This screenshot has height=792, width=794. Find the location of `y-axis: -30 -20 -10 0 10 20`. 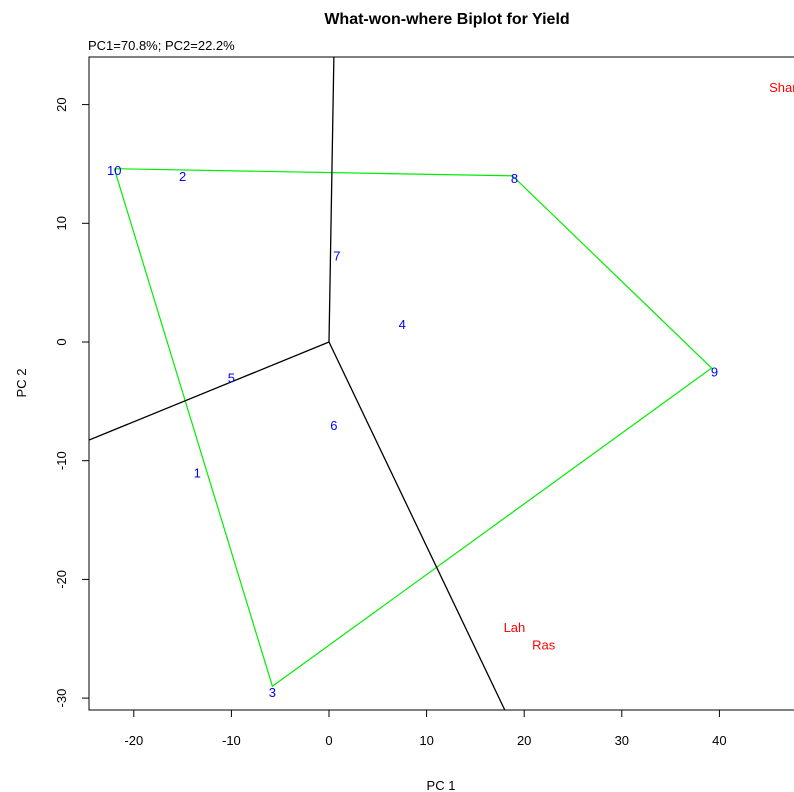

y-axis: -30 -20 -10 0 10 20 is located at coordinates (72, 402).